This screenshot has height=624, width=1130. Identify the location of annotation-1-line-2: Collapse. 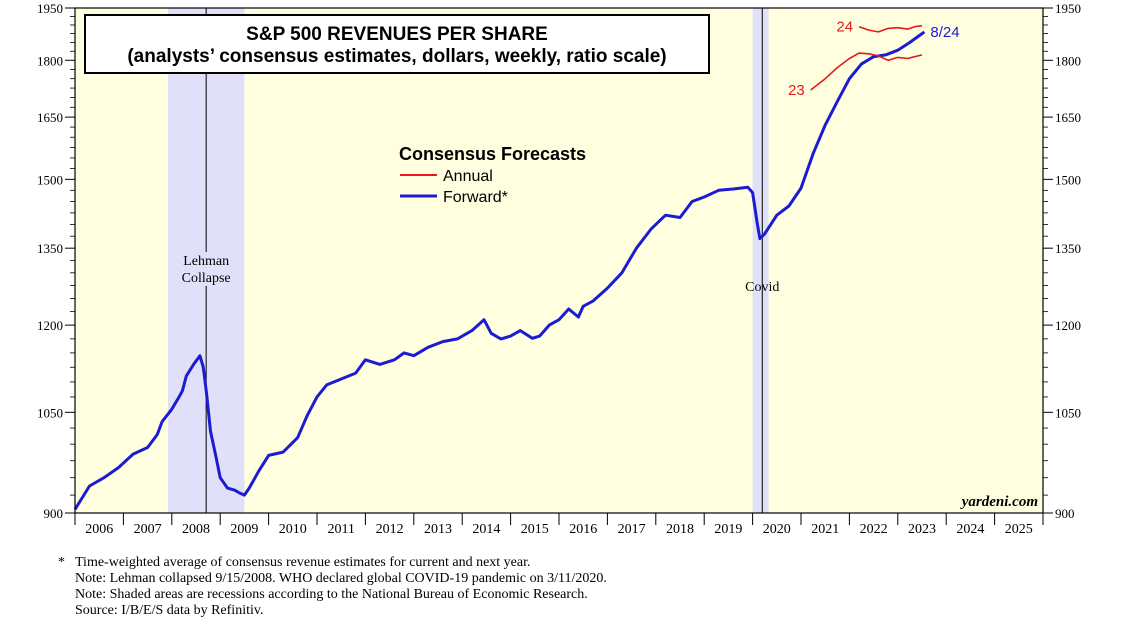
(206, 278).